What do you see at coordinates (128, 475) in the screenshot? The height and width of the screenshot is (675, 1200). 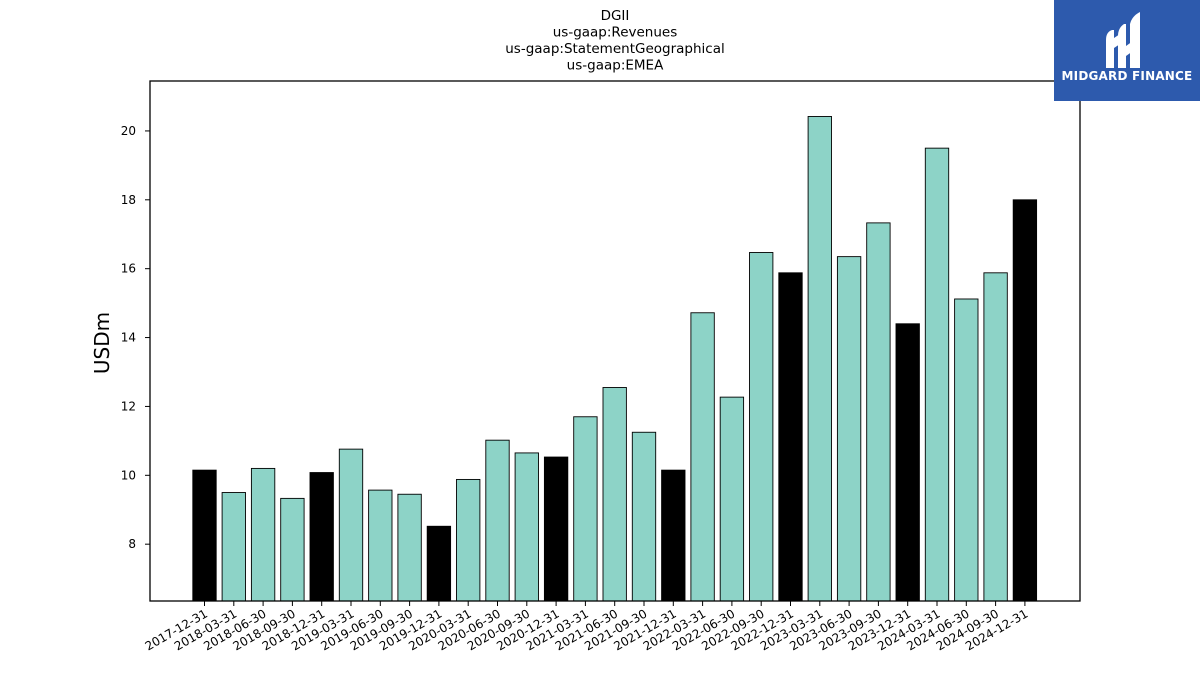 I see `y-tick-label: 10` at bounding box center [128, 475].